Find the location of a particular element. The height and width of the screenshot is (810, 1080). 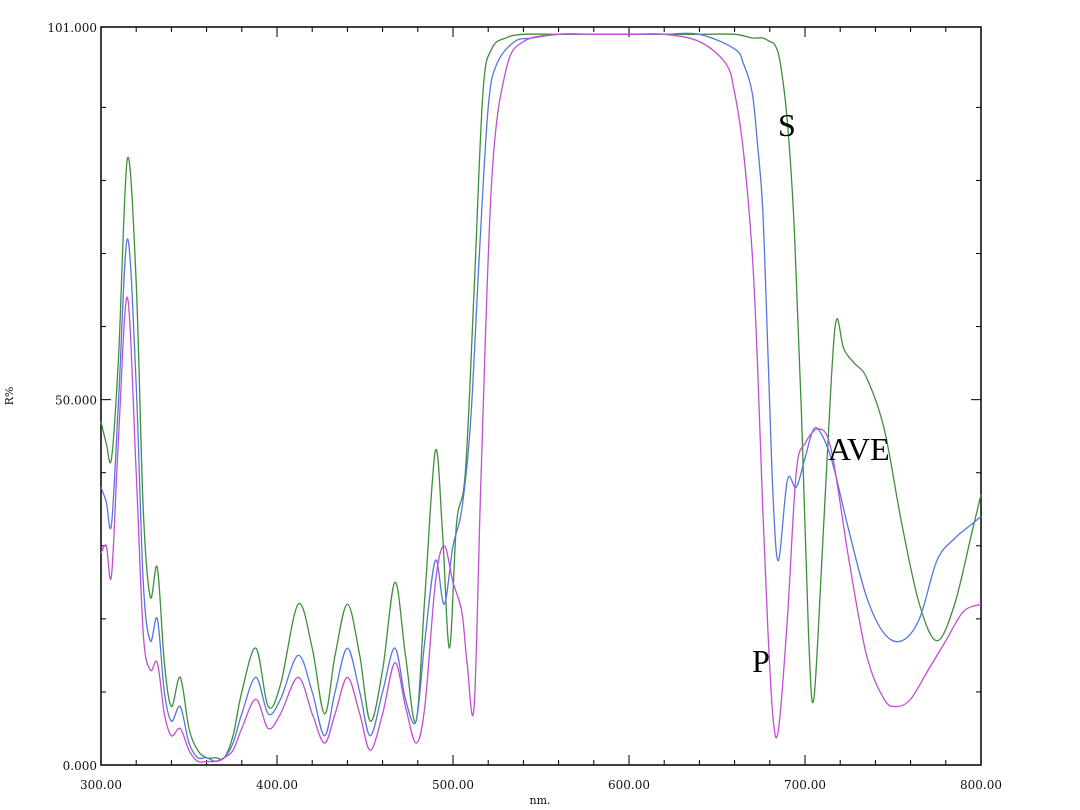

x-tick-label: 400.00 is located at coordinates (277, 785).